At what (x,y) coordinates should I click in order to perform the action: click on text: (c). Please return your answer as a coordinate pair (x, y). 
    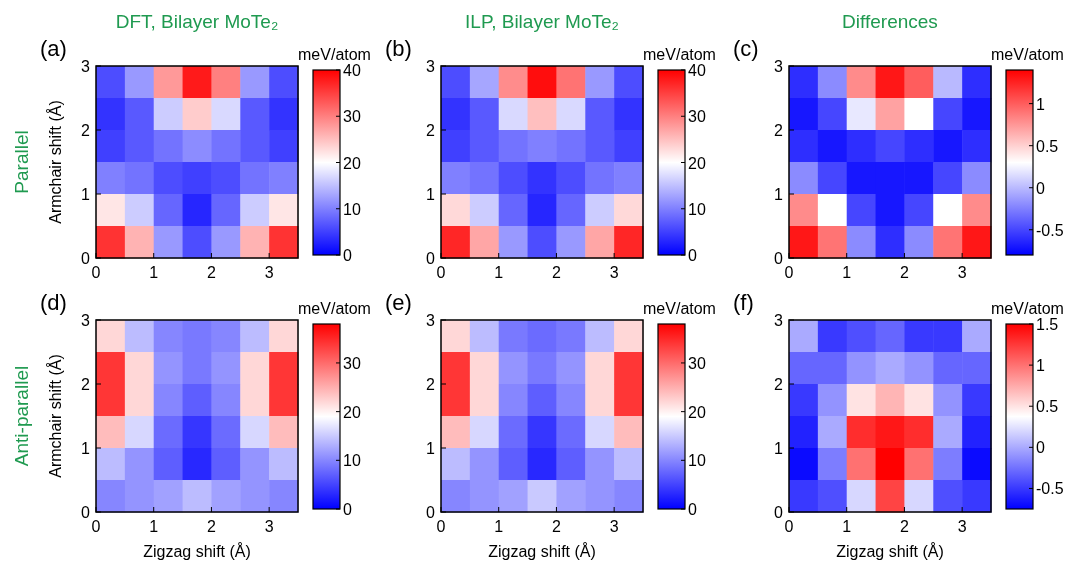
    Looking at the image, I should click on (746, 48).